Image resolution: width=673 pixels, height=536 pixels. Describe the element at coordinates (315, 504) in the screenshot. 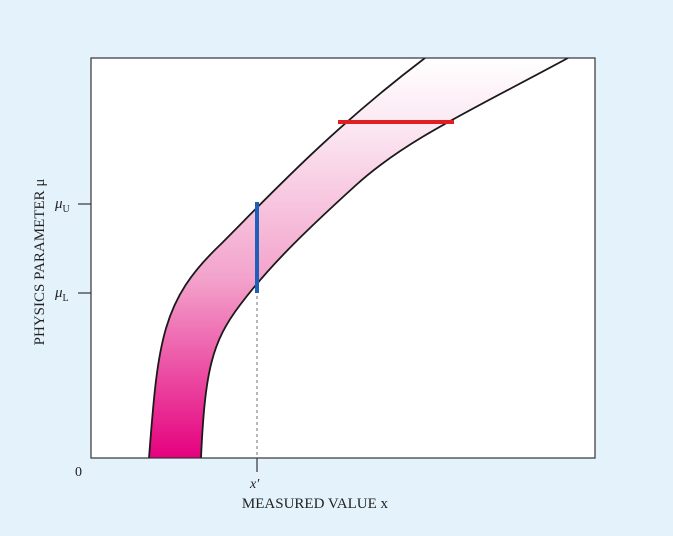

I see `x-axis-title: MEASURED VALUE x` at that location.